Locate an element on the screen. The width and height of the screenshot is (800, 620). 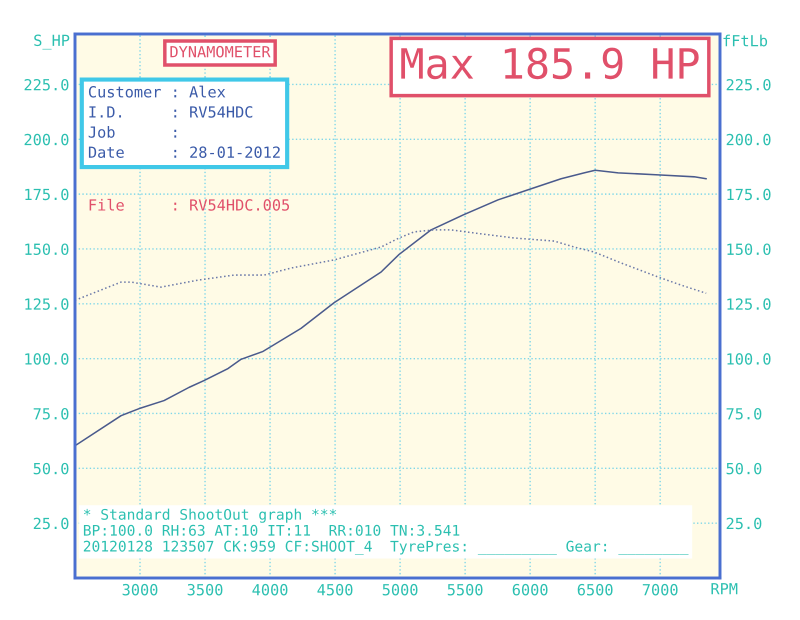
y2-tick-label: 175.0 is located at coordinates (749, 194).